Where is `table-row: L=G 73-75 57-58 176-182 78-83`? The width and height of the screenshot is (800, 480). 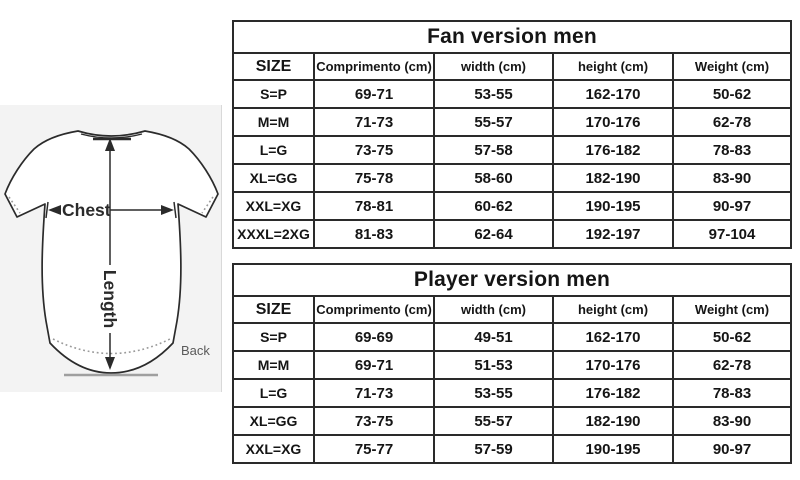 table-row: L=G 73-75 57-58 176-182 78-83 is located at coordinates (512, 150).